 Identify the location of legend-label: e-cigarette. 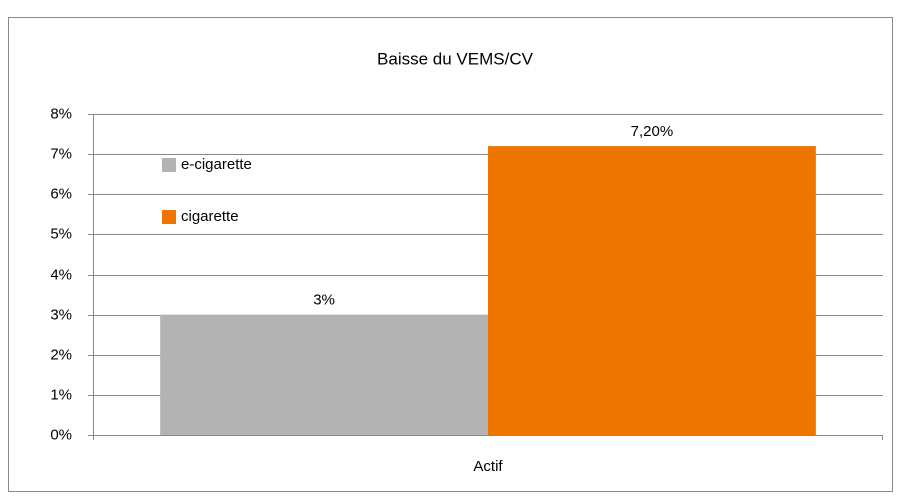
(216, 164).